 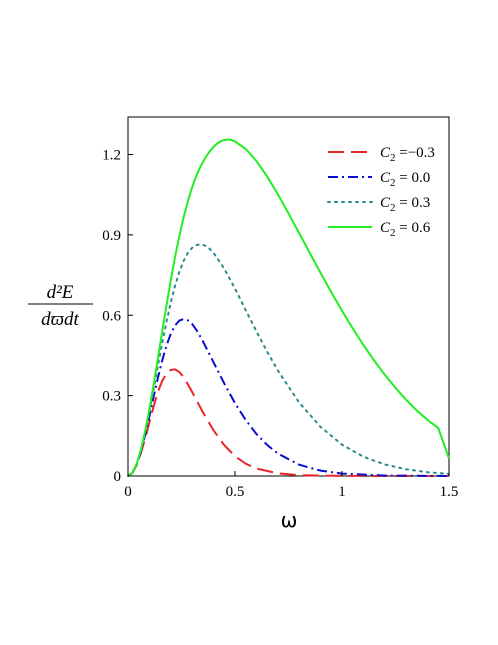 What do you see at coordinates (381, 192) in the screenshot?
I see `legend: C2 =−0.3C2 = 0.0C2 = 0.3C2 = 0.6` at bounding box center [381, 192].